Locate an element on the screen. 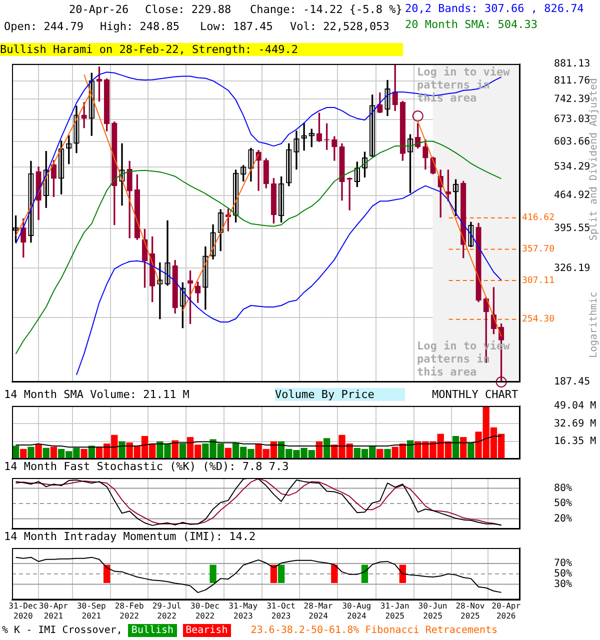 The width and height of the screenshot is (600, 640). text: Logarithmic is located at coordinates (594, 325).